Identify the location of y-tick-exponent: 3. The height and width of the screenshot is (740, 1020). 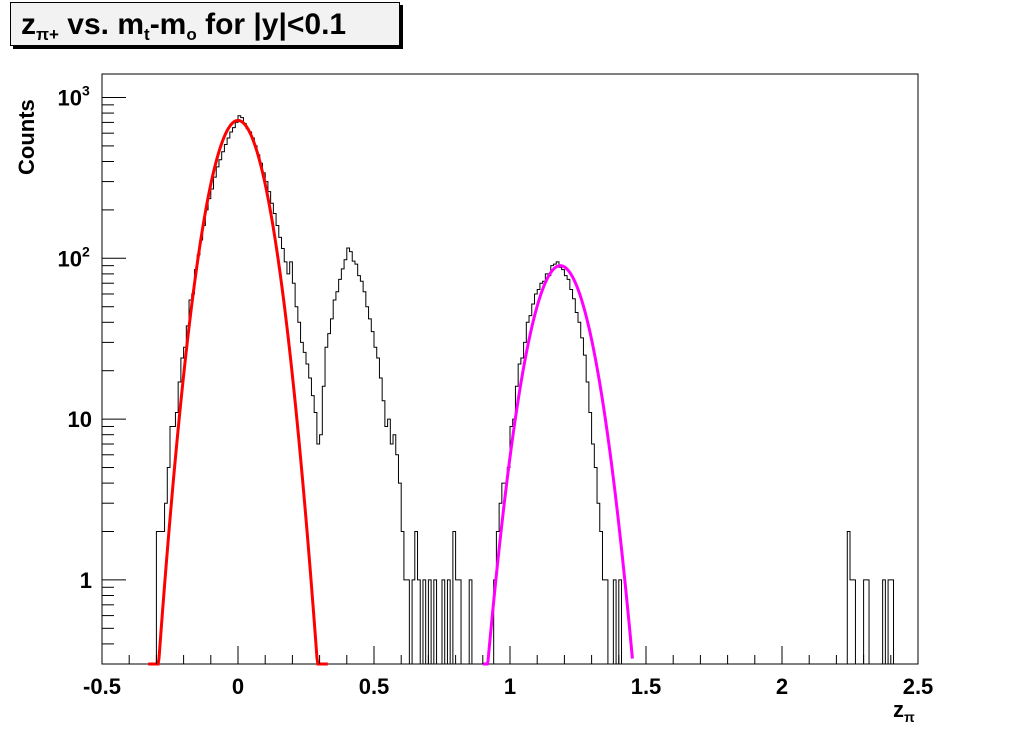
(86, 90).